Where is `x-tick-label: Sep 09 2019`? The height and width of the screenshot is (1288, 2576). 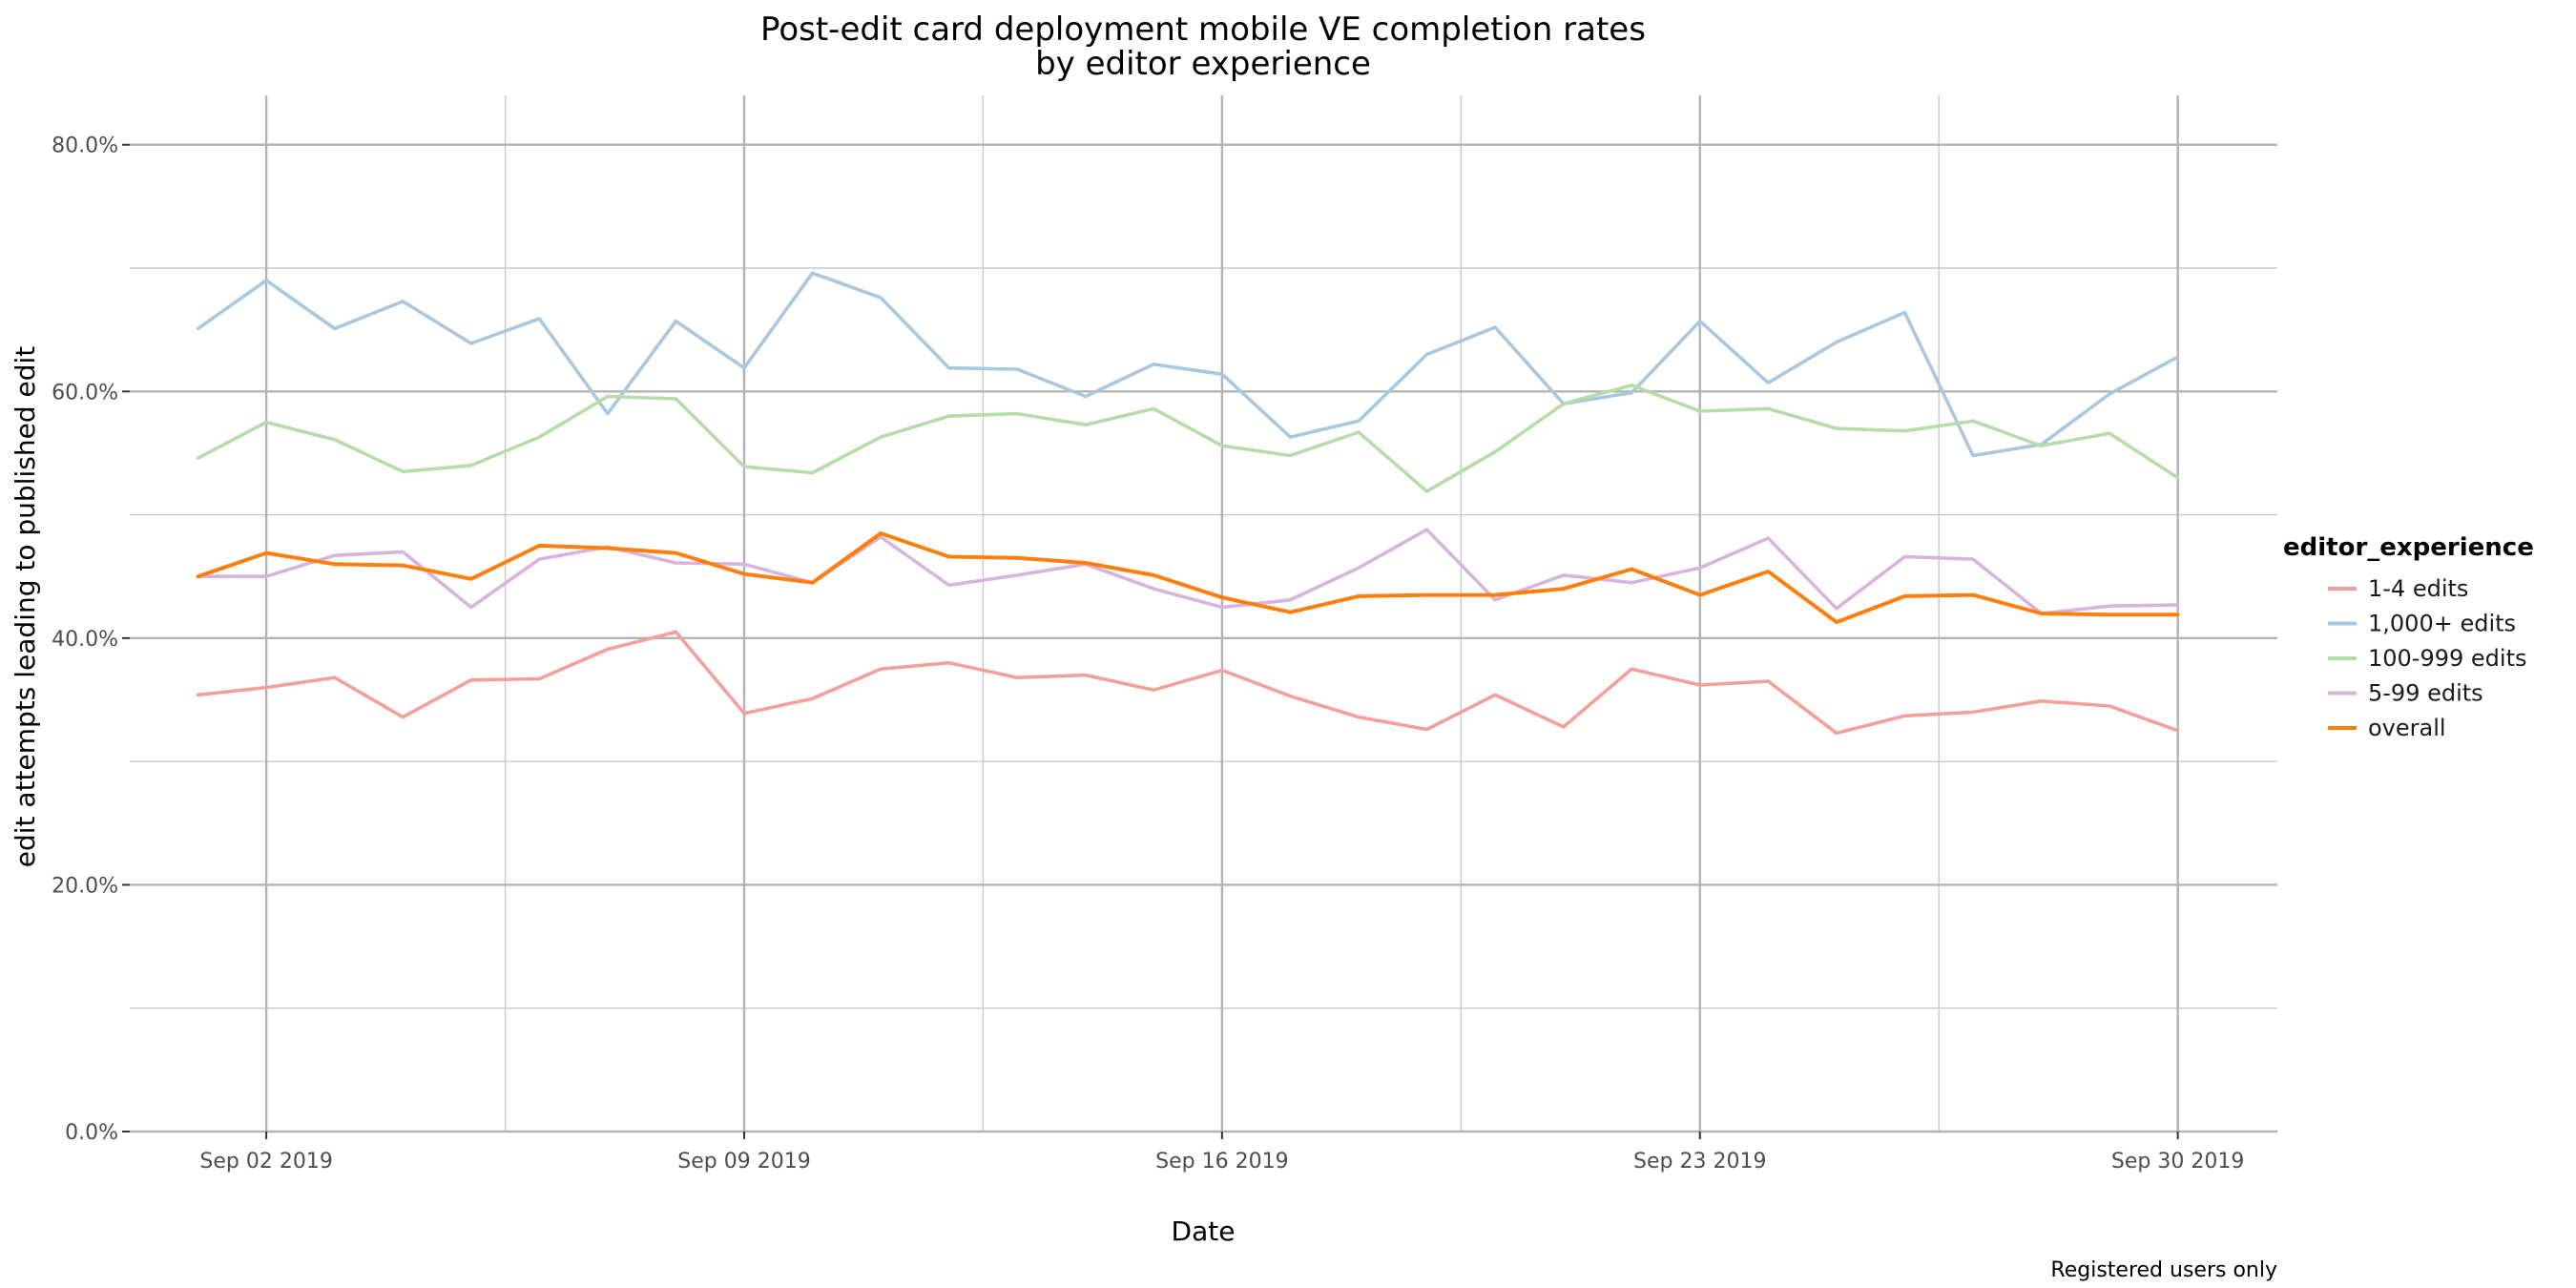 x-tick-label: Sep 09 2019 is located at coordinates (743, 1162).